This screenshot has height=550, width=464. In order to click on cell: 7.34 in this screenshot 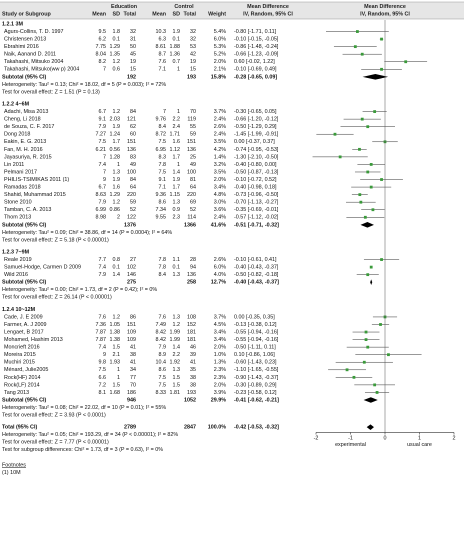, I will do `click(161, 210)`.